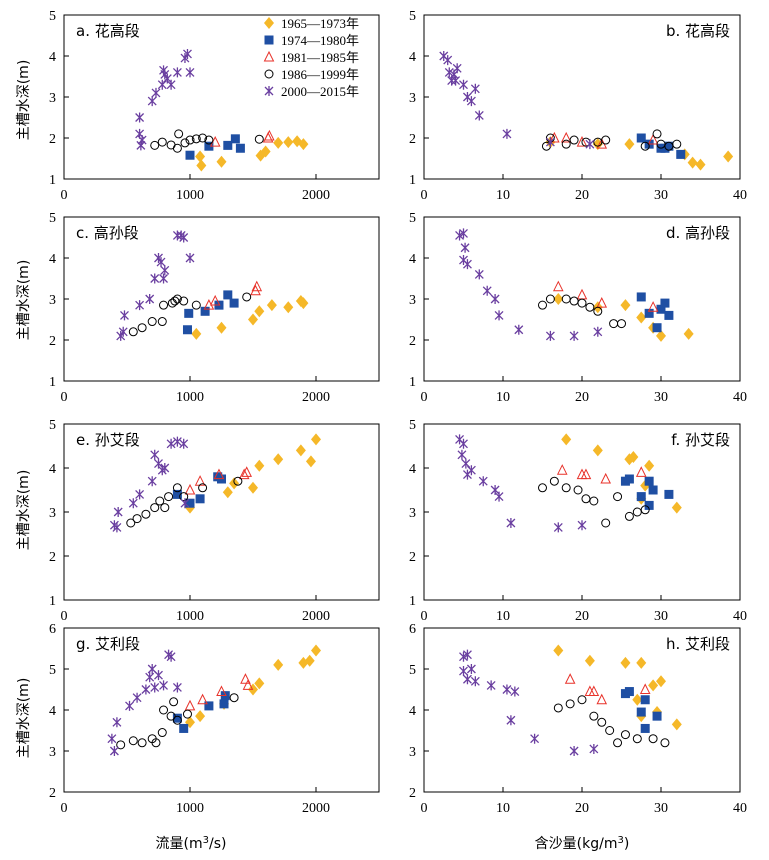 The image size is (769, 860). I want to click on legend-label: 1981—1985年, so click(320, 57).